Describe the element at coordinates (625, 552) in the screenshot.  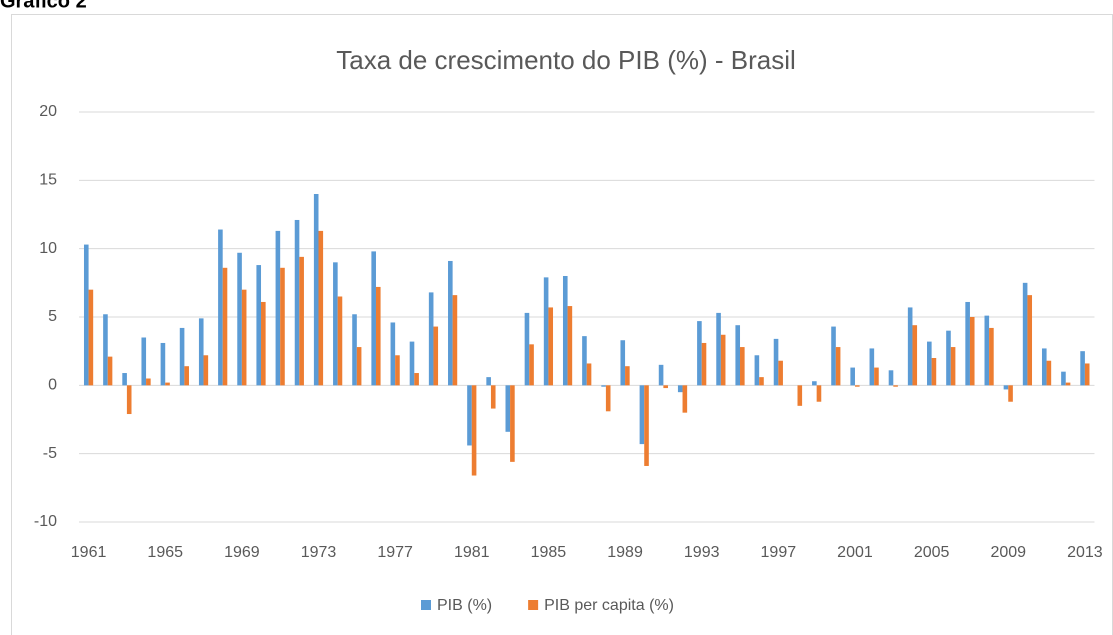
I see `x-tick-label: 1989` at that location.